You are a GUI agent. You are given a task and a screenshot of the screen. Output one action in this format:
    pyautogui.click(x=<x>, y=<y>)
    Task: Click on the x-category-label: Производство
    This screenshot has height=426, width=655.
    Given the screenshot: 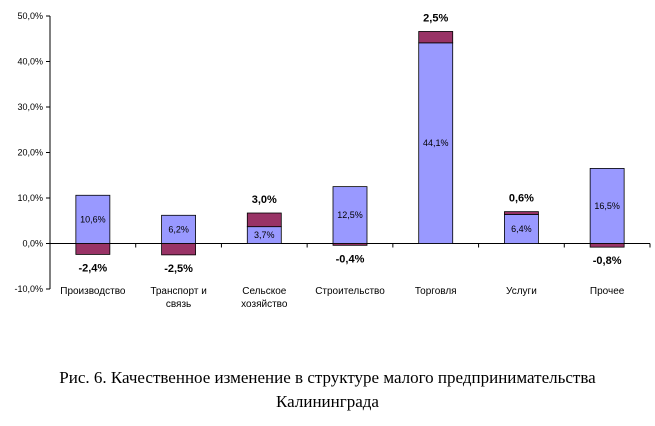 What is the action you would take?
    pyautogui.click(x=93, y=291)
    